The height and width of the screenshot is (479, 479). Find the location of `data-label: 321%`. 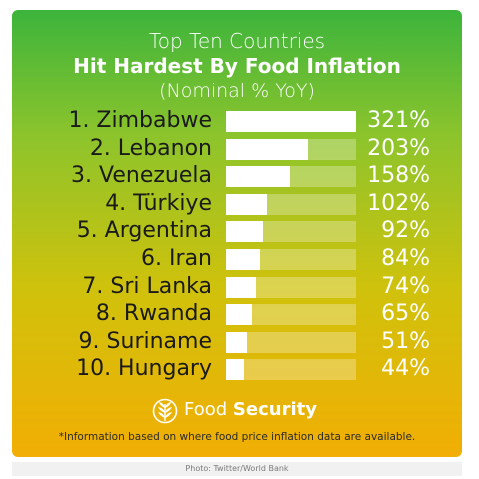

data-label: 321% is located at coordinates (398, 120).